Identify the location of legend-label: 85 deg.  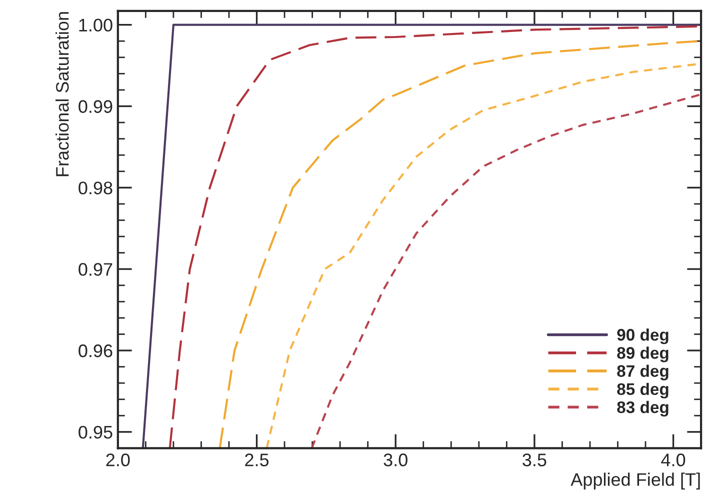
(642, 390).